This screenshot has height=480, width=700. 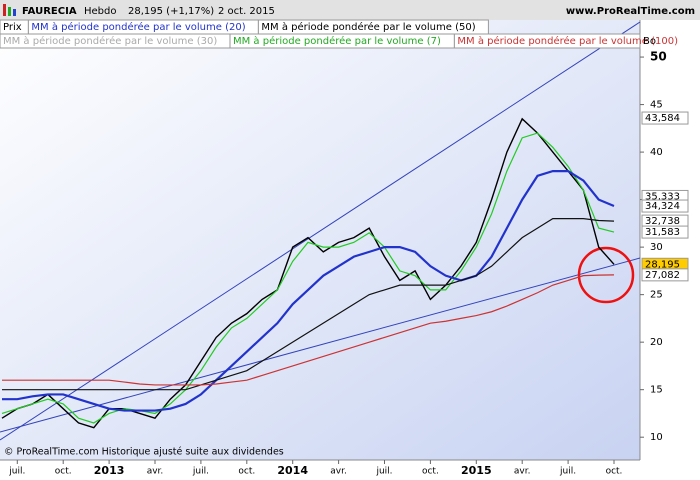 I want to click on legend-label: Bo, so click(x=649, y=41).